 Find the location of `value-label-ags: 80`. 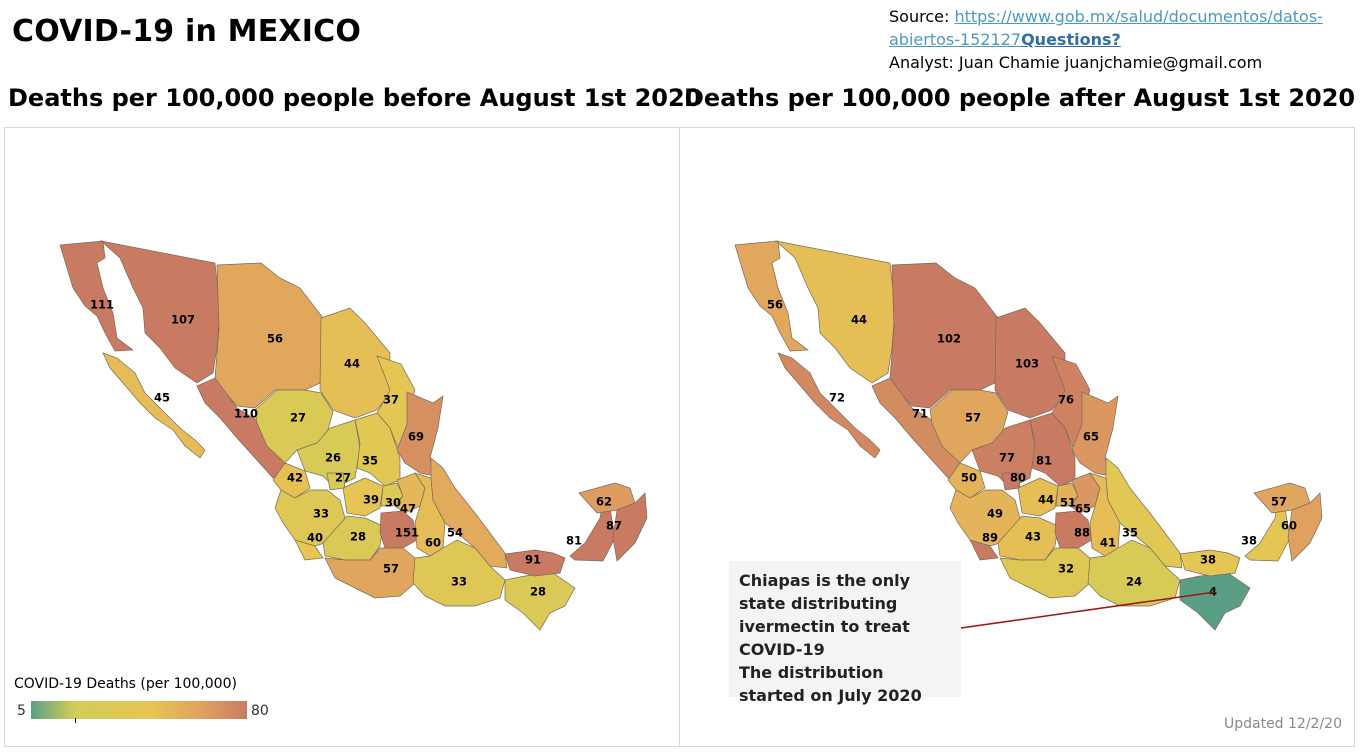

value-label-ags: 80 is located at coordinates (1018, 478).